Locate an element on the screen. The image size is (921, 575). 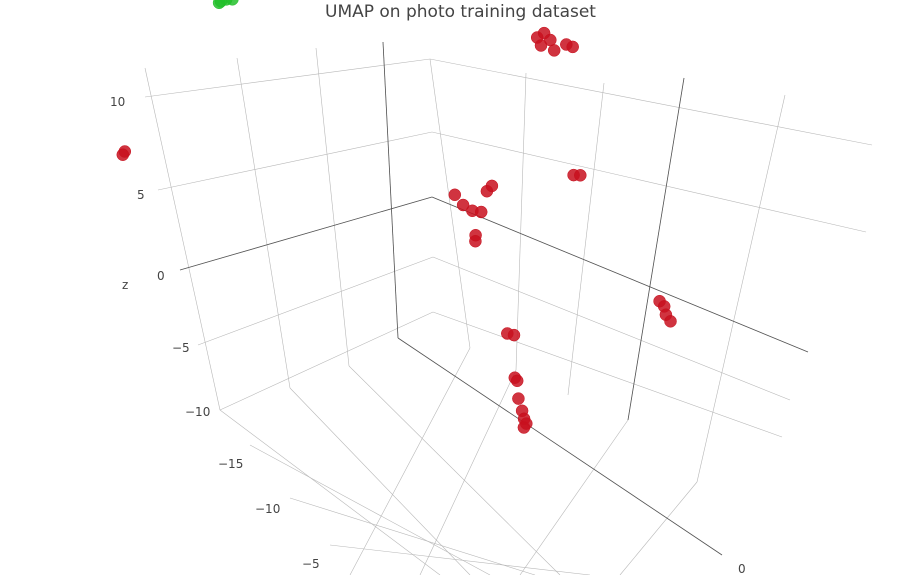
chart-title: UMAP on photo training dataset is located at coordinates (460, 12).